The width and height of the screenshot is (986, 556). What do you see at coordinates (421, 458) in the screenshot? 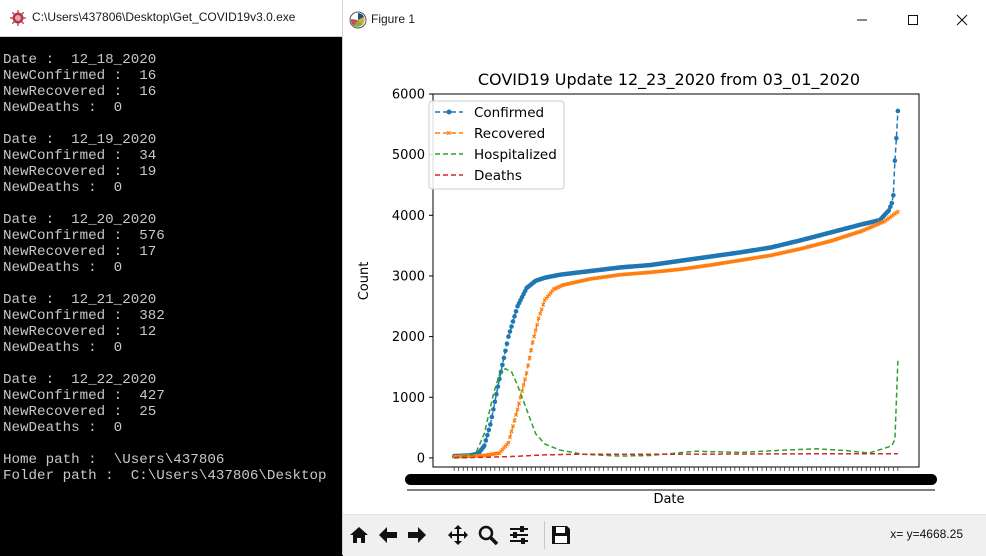
I see `y-tick-label: 0` at bounding box center [421, 458].